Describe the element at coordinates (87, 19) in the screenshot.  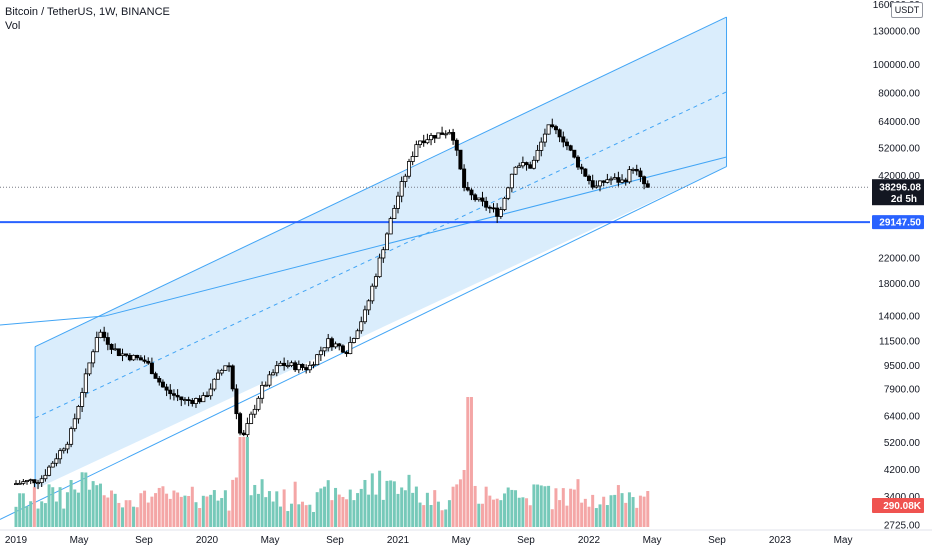
I see `chart-header: Bitcoin / TetherUS, 1W, BINANCE Vol` at that location.